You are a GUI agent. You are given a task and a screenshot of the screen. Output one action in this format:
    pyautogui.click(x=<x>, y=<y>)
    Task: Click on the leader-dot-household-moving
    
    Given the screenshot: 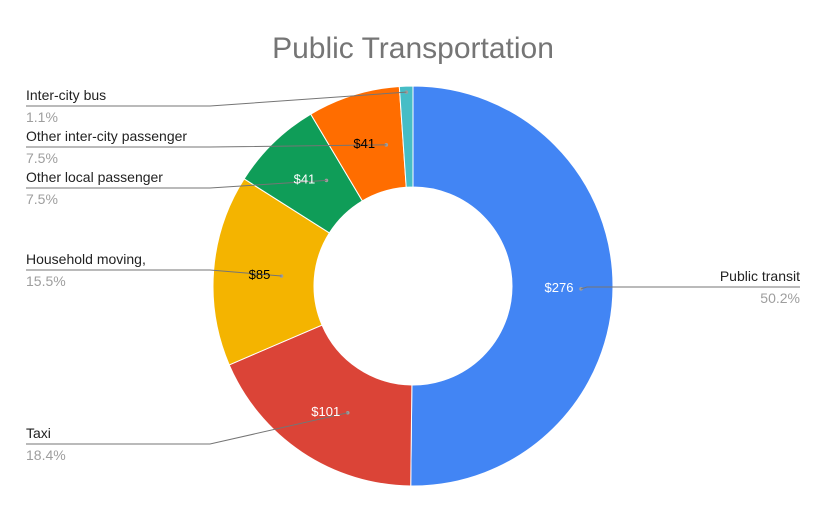 What is the action you would take?
    pyautogui.click(x=281, y=276)
    